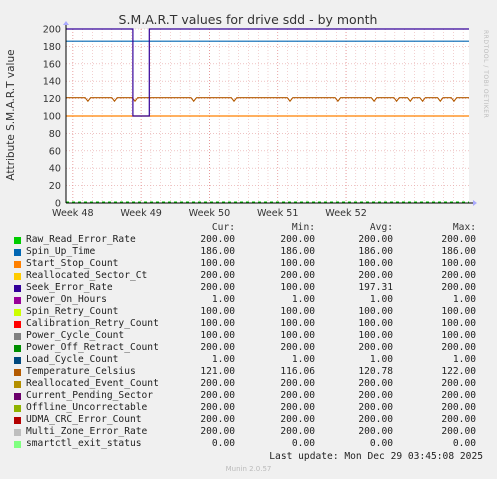 The height and width of the screenshot is (479, 497). I want to click on legend-series-name: Spin_Retry_Count, so click(72, 311).